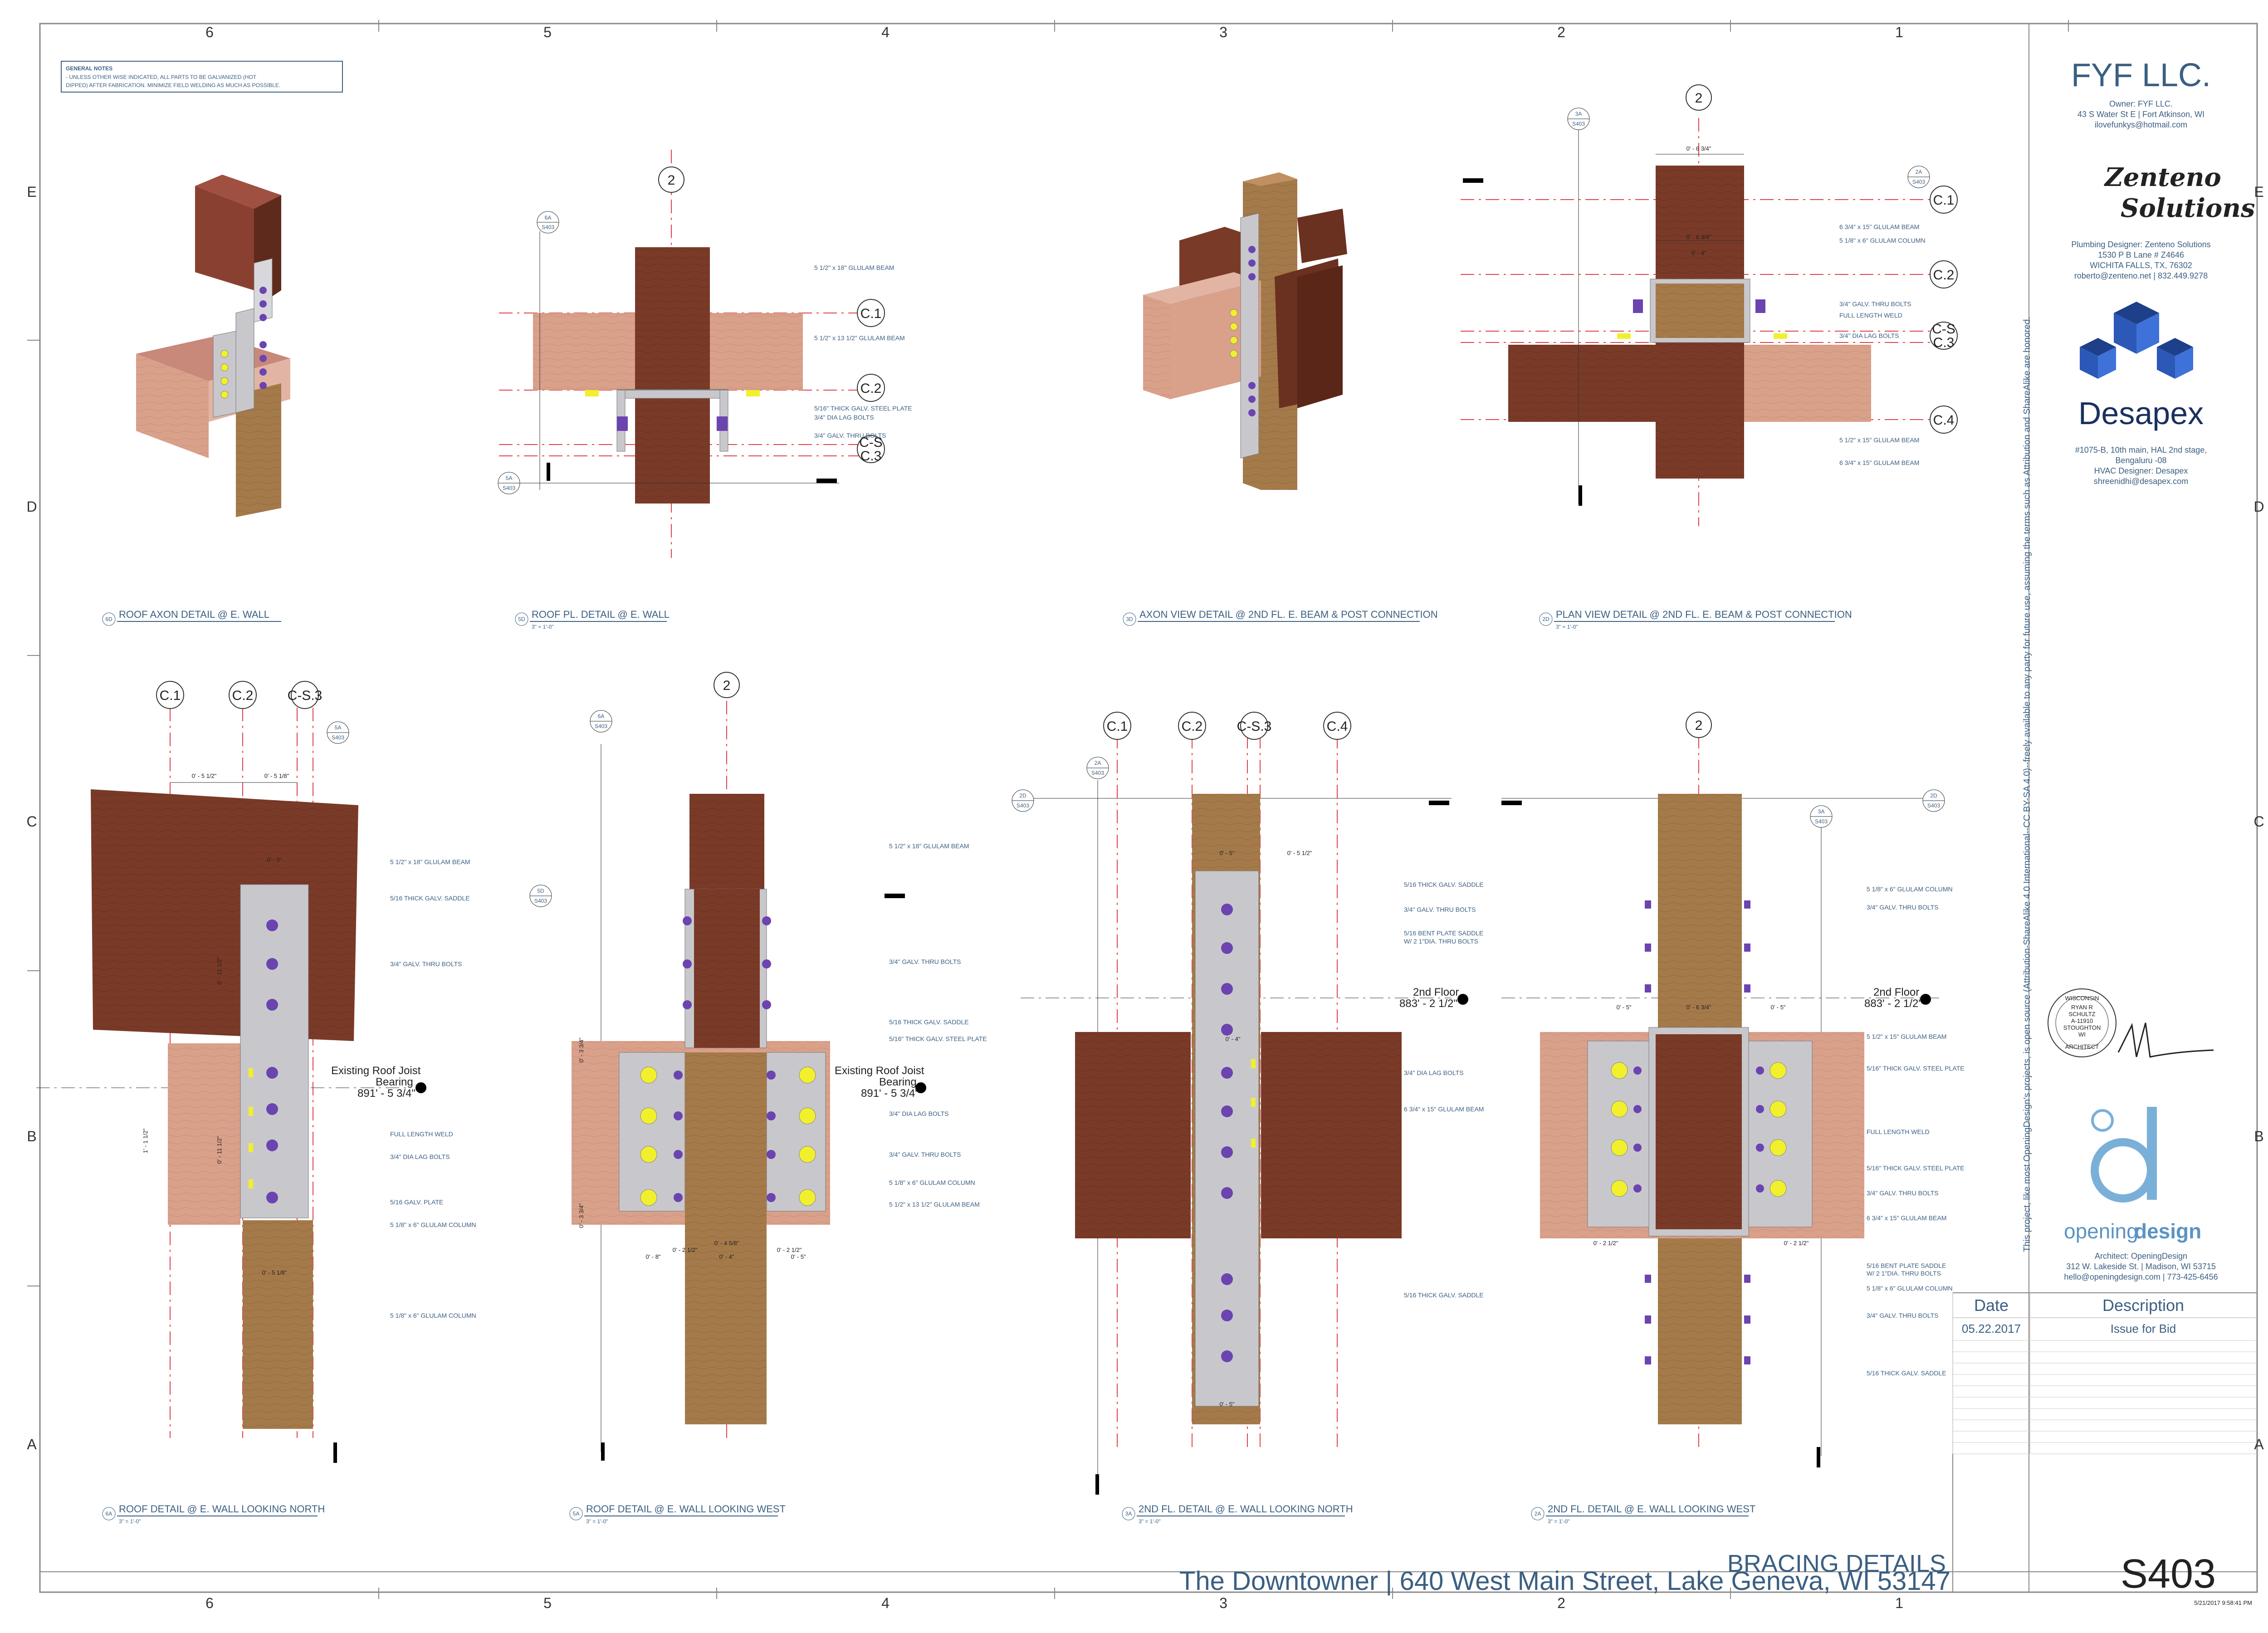  I want to click on plumbing-line-2: 1530 P B Lane # Z4646, so click(2141, 254).